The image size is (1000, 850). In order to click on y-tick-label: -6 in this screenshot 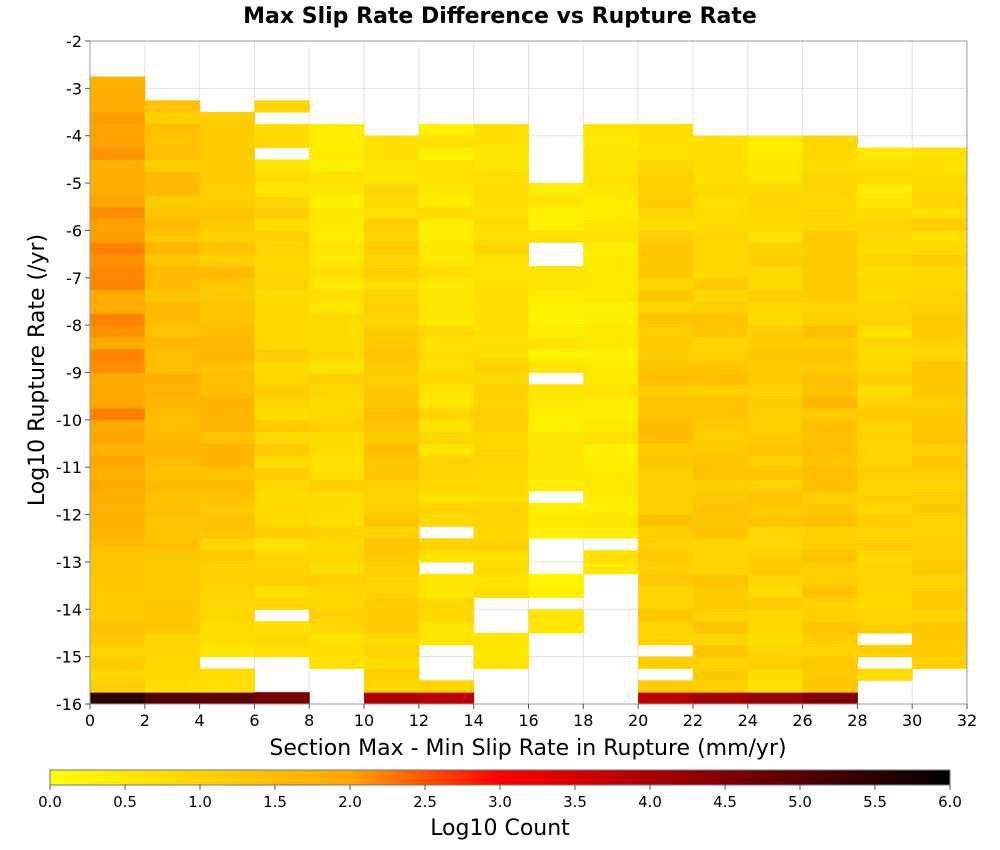, I will do `click(74, 230)`.